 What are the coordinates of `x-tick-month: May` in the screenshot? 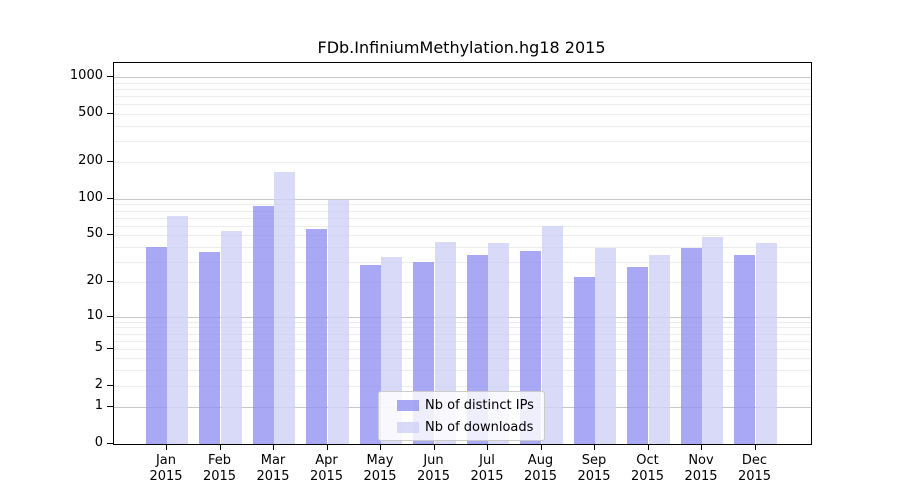 It's located at (380, 460).